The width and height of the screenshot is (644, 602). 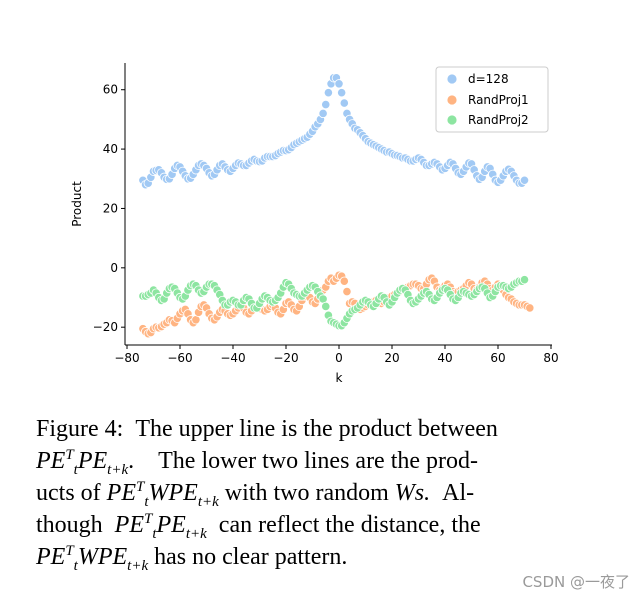 I want to click on watermark: CSDN @一夜了, so click(x=576, y=582).